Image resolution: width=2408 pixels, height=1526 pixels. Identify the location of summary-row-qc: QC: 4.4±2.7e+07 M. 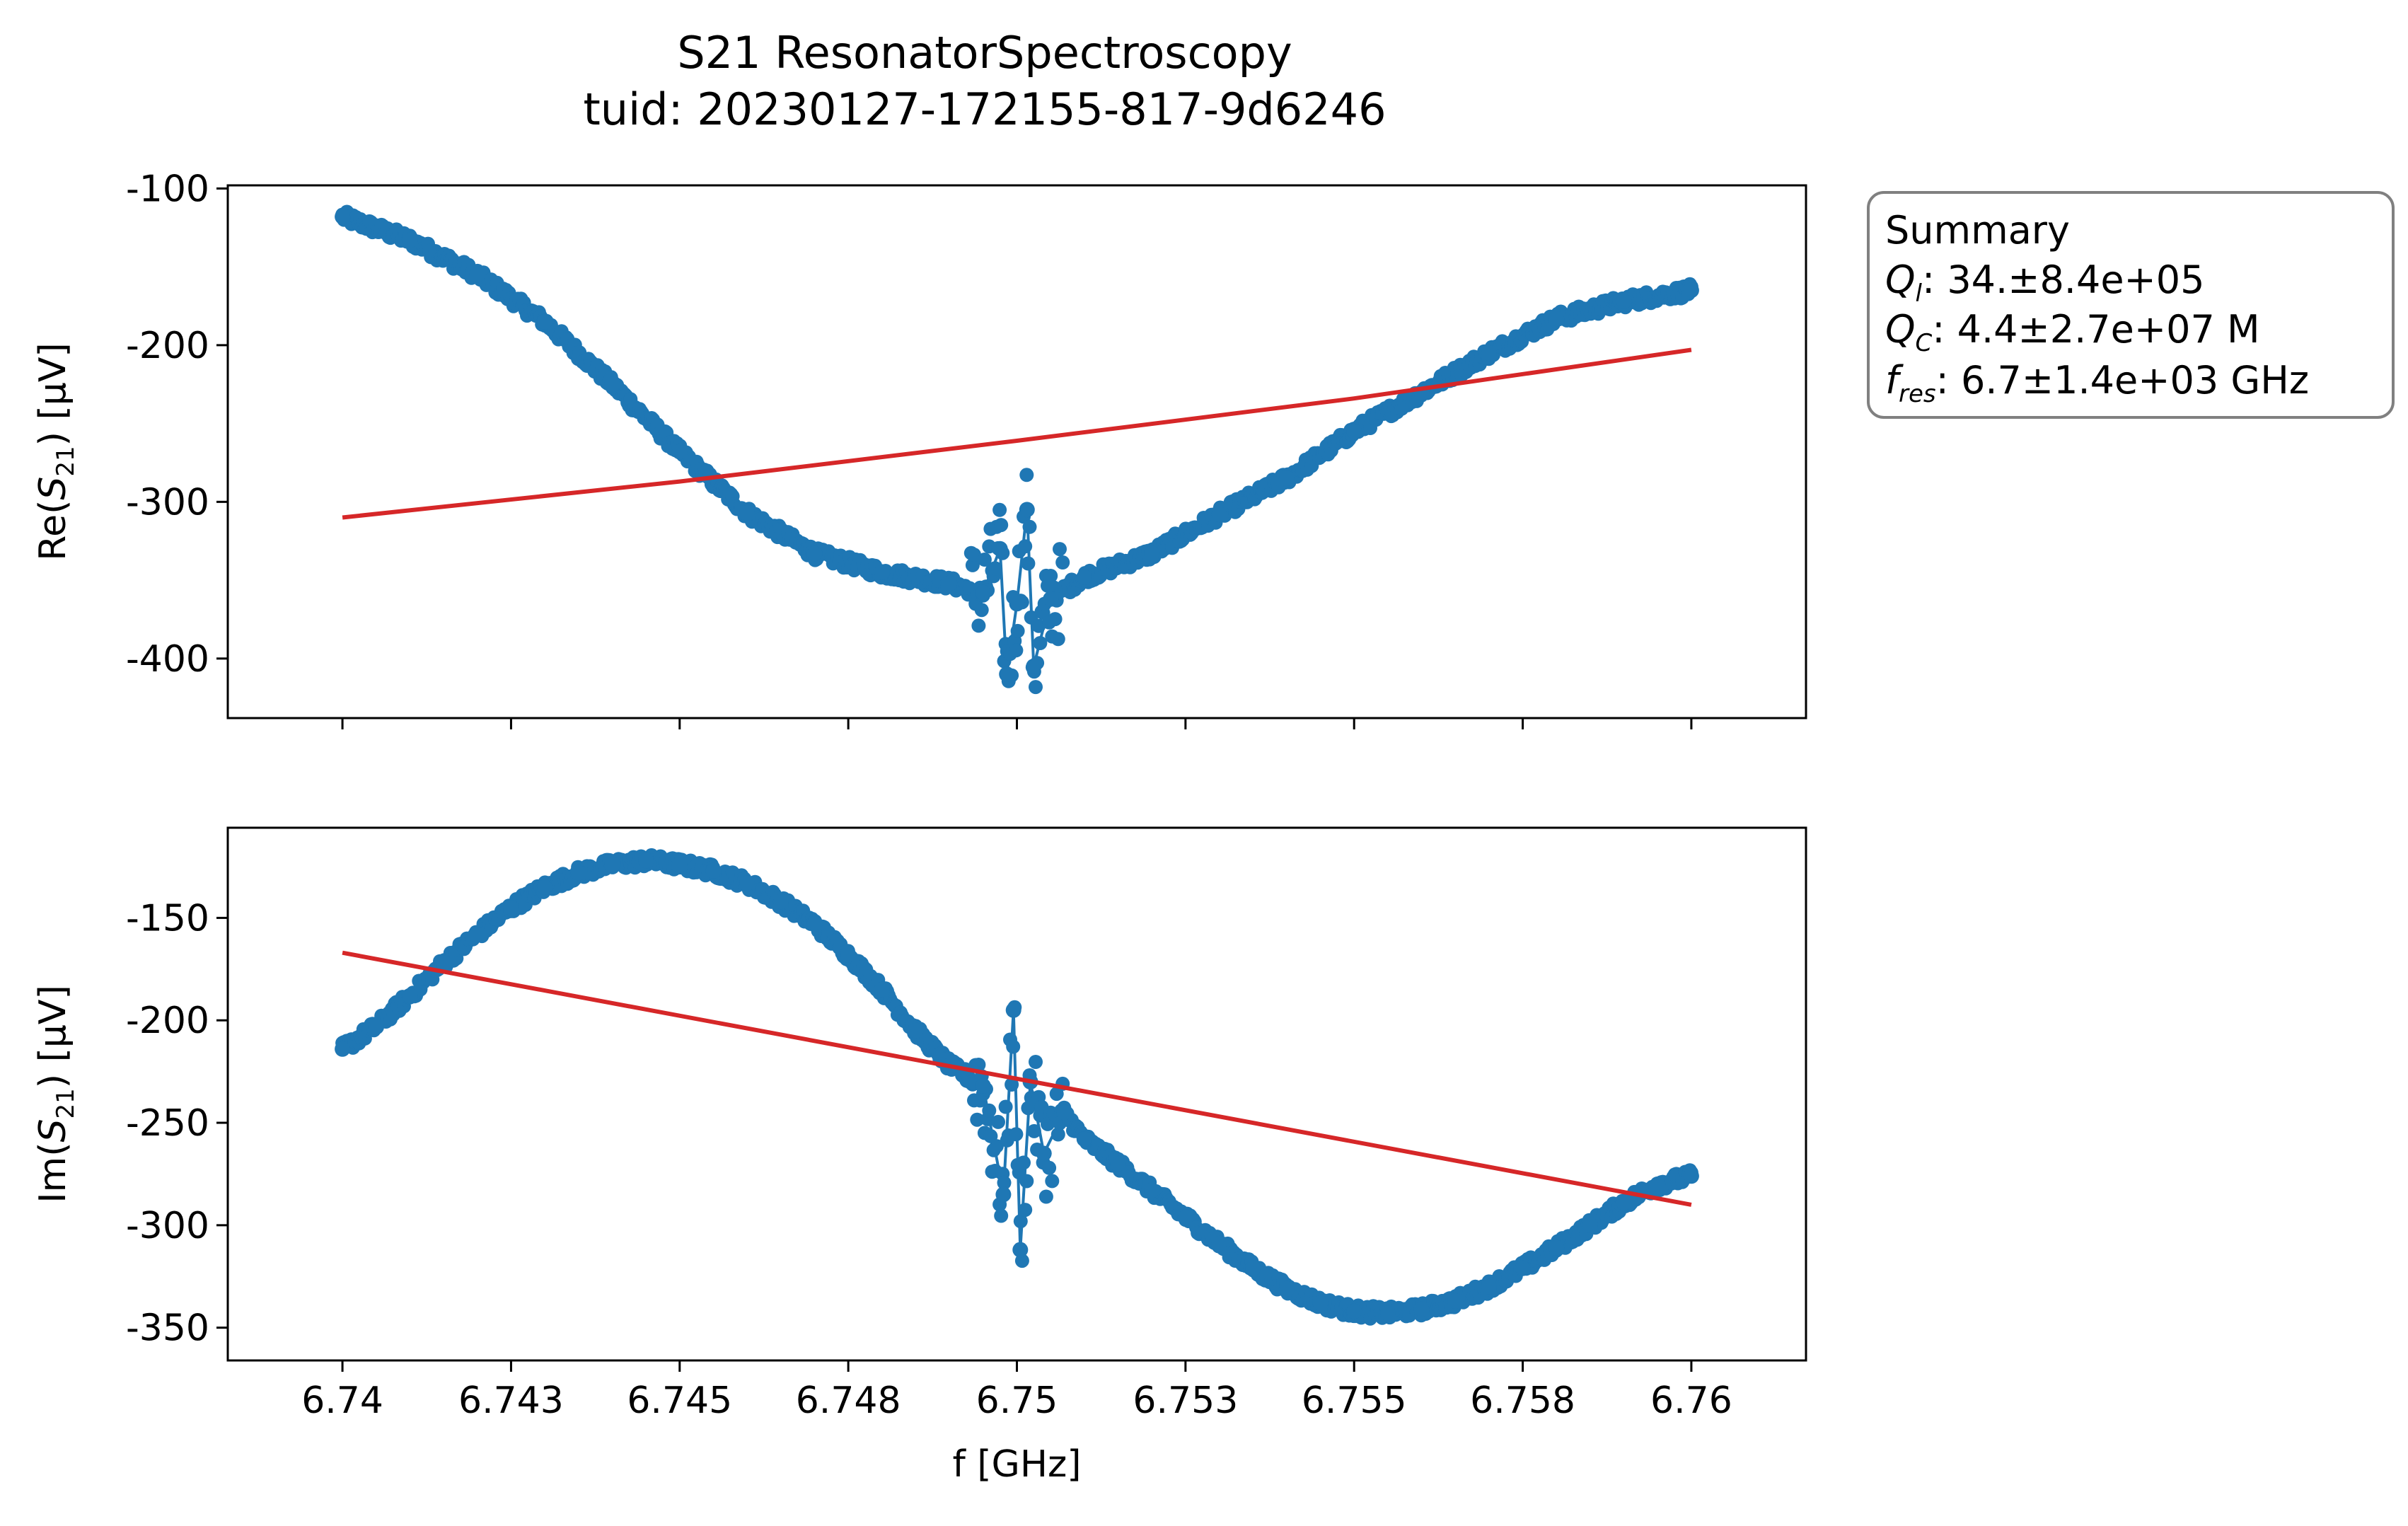
(2072, 332).